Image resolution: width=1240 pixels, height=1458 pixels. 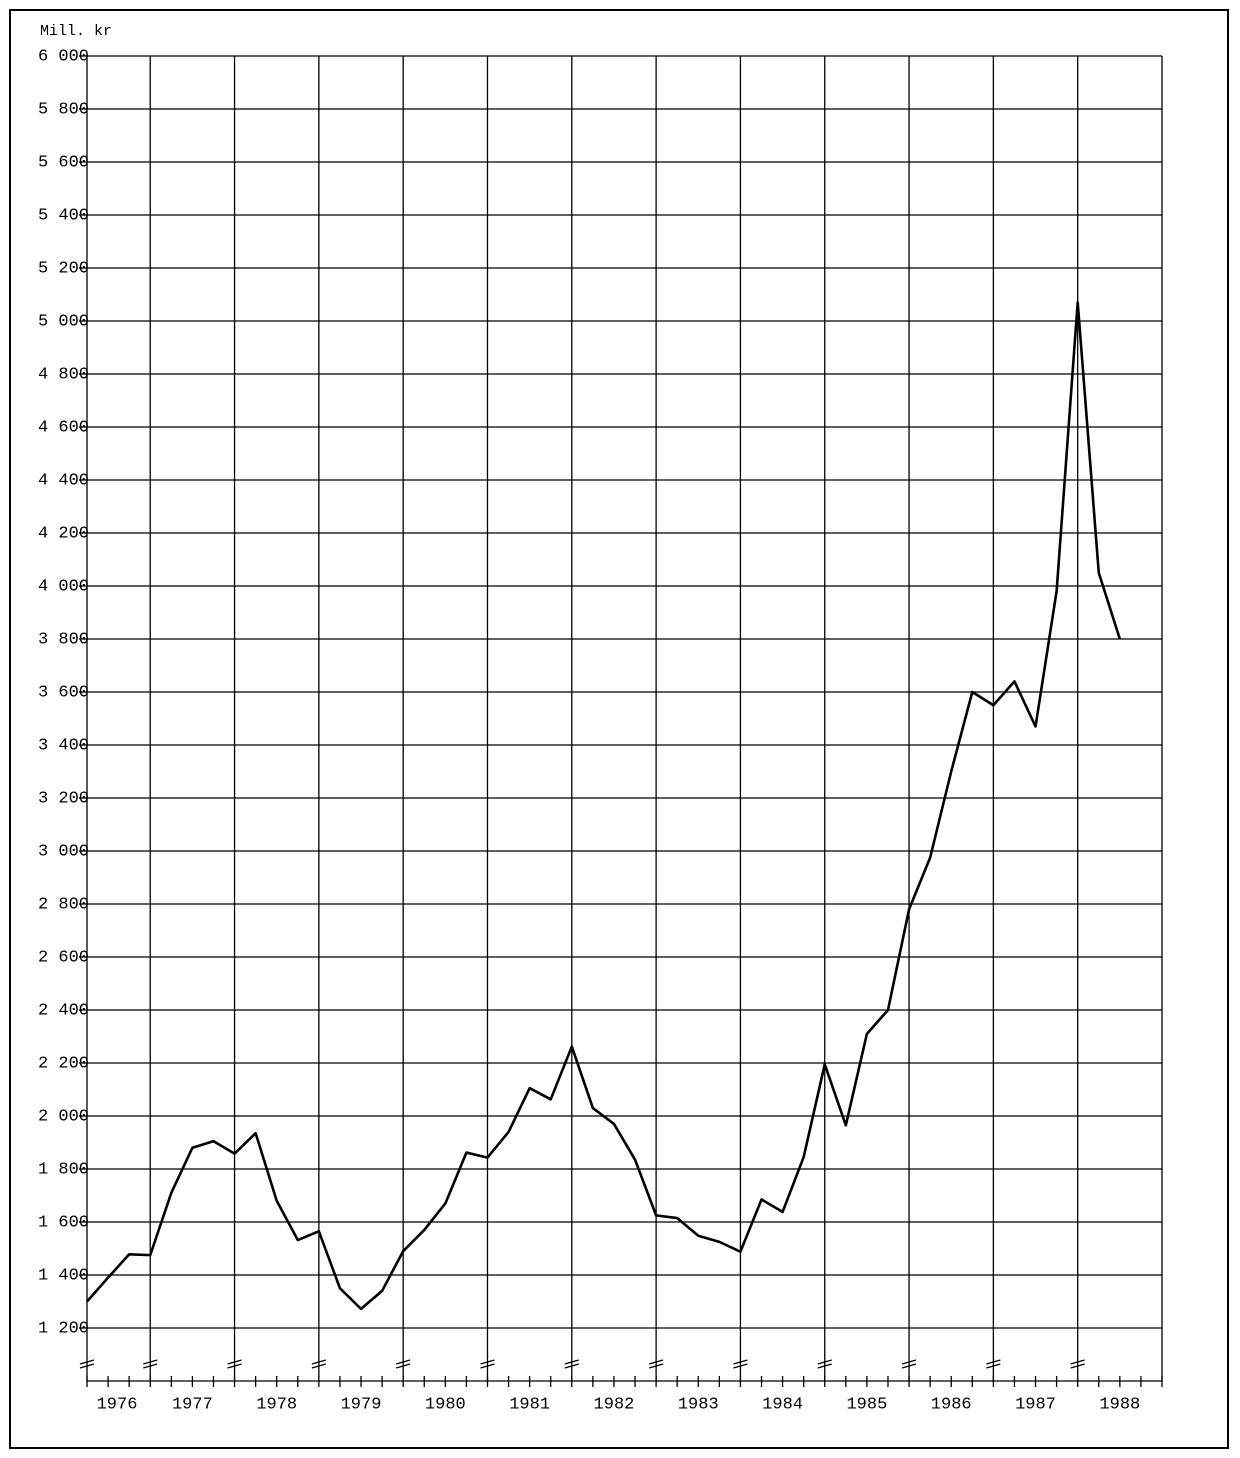 What do you see at coordinates (63, 533) in the screenshot?
I see `y-tick-label: 4 200` at bounding box center [63, 533].